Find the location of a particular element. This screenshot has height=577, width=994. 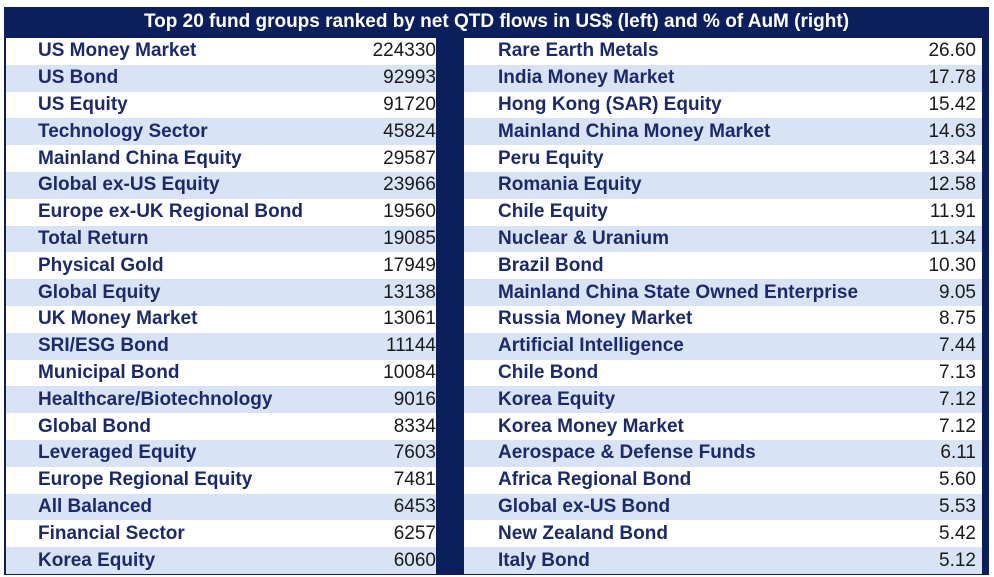

fund-group-value: 12.58 is located at coordinates (952, 185).